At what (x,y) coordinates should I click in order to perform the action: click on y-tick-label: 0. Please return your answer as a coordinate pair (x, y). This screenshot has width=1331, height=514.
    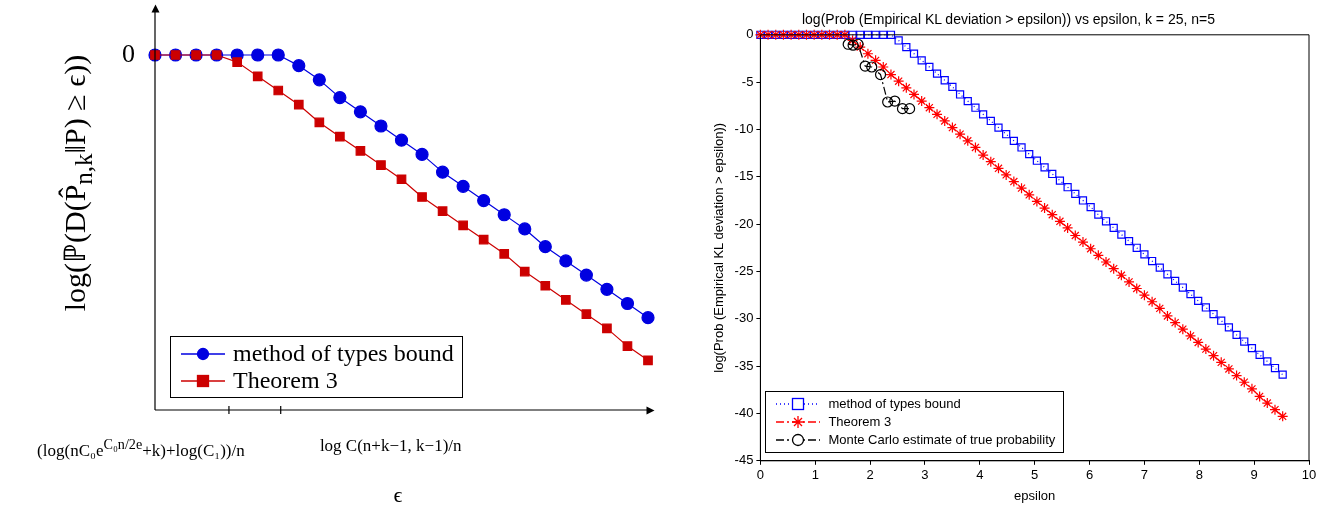
    Looking at the image, I should click on (750, 34).